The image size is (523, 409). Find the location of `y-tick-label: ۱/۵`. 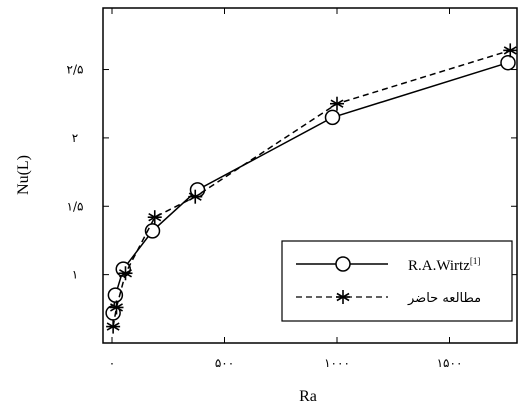

y-tick-label: ۱/۵ is located at coordinates (75, 206).